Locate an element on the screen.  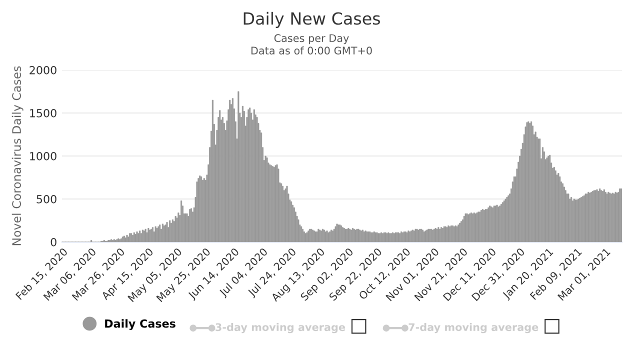
chart-subtitle: Cases per Day Data as of 0:00 GMT+0 is located at coordinates (311, 44).